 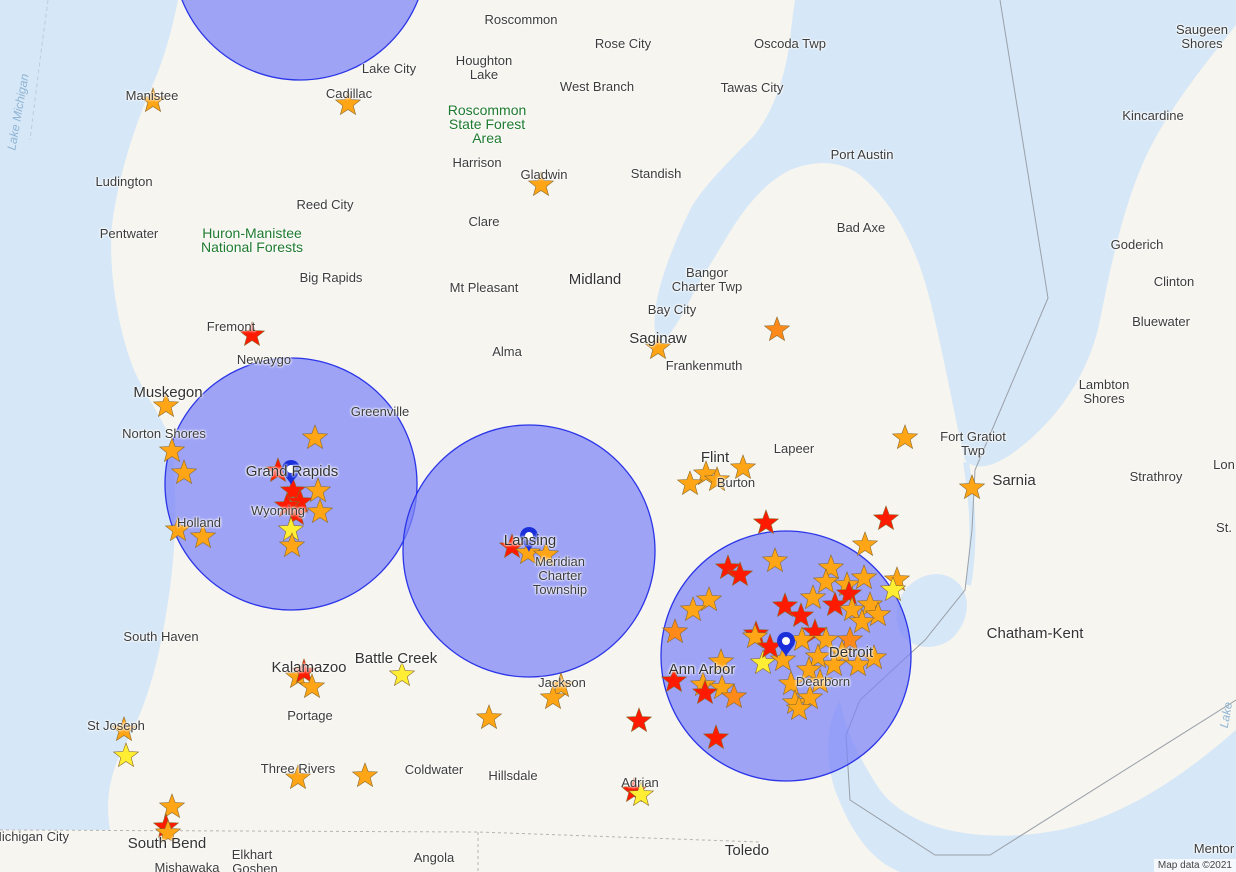 I want to click on map-pin-lansing, so click(x=529, y=539).